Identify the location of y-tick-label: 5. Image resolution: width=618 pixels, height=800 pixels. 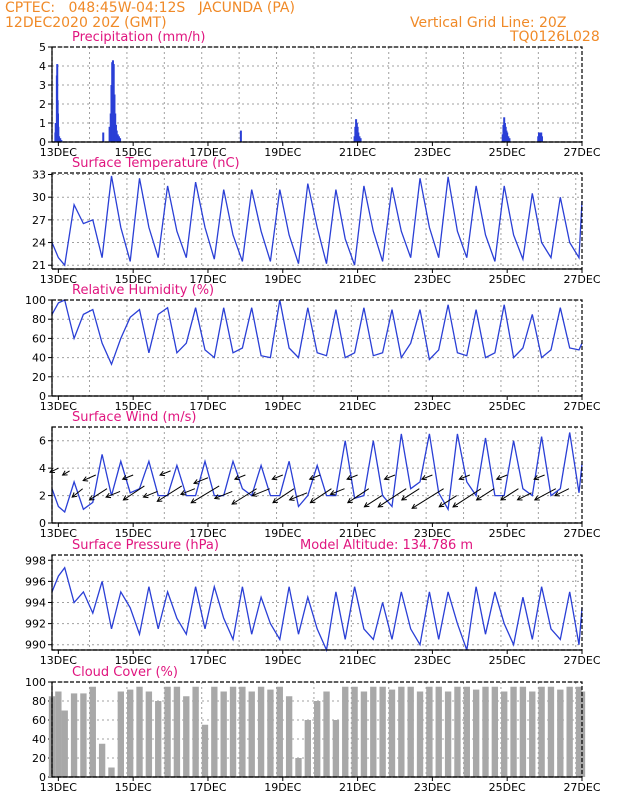
(42, 47).